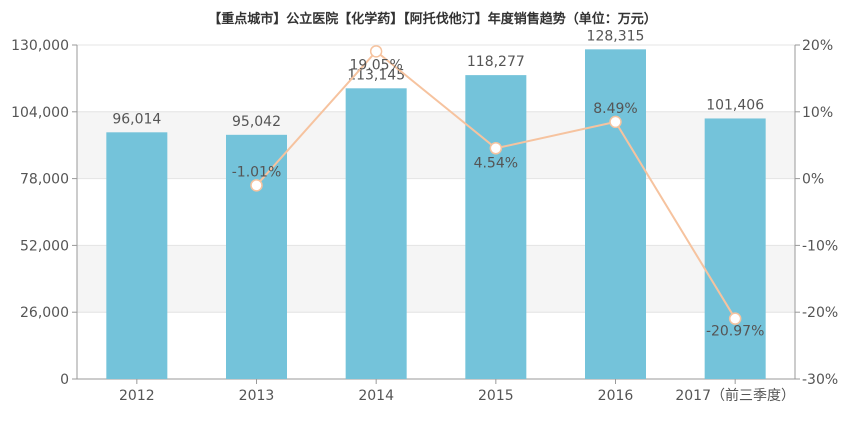 Image resolution: width=865 pixels, height=434 pixels. What do you see at coordinates (820, 246) in the screenshot?
I see `y-right-tick-label: -10%` at bounding box center [820, 246].